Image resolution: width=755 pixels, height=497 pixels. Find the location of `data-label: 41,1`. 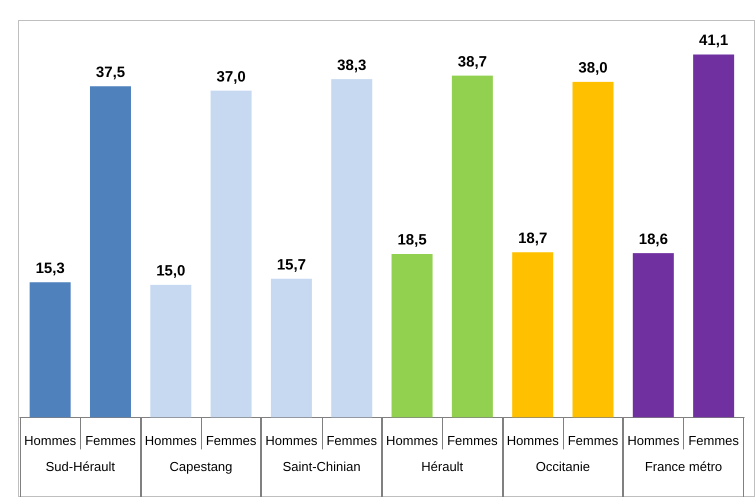

data-label: 41,1 is located at coordinates (713, 41).